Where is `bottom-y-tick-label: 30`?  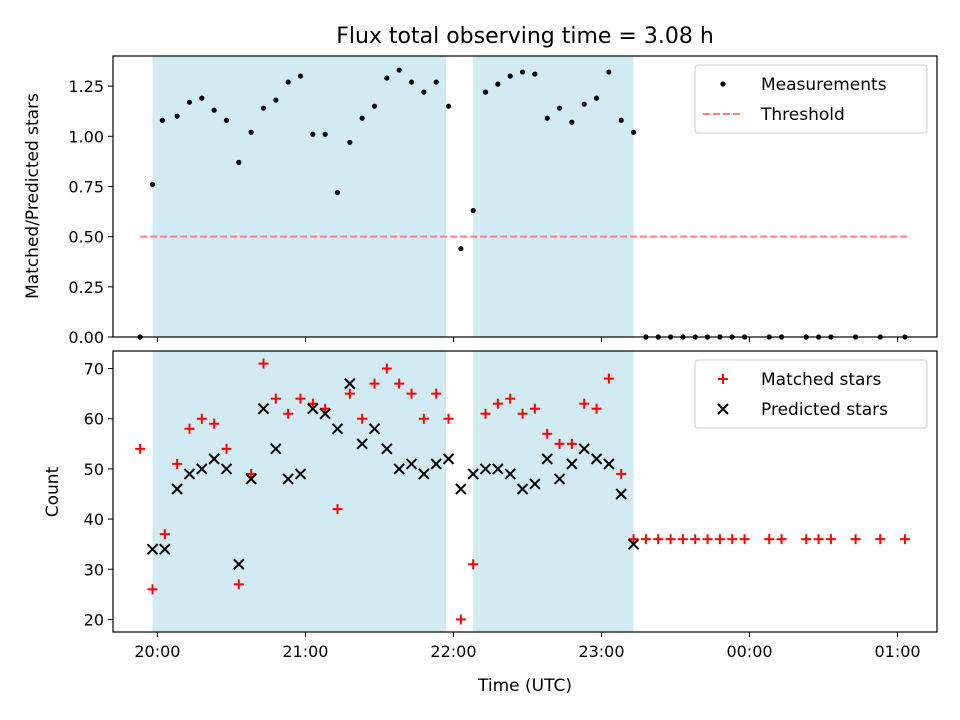 bottom-y-tick-label: 30 is located at coordinates (94, 569).